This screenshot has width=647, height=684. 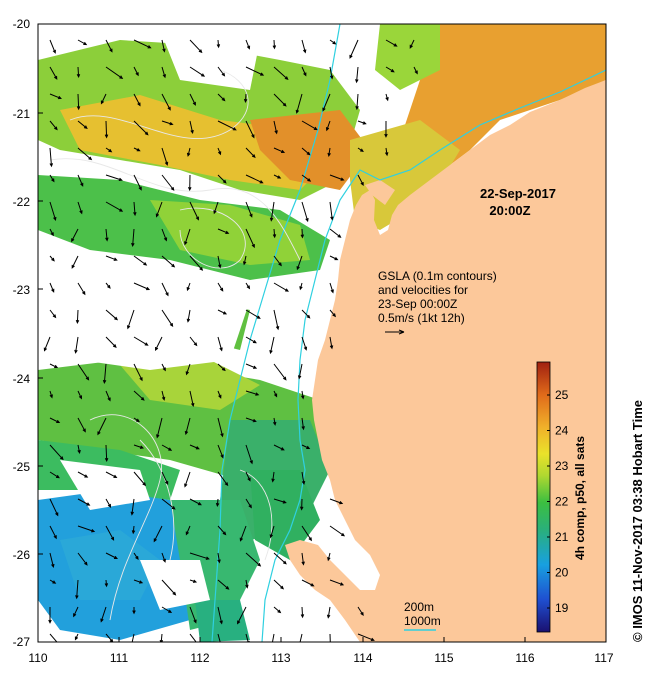 I want to click on gsla-note-line3: 23-Sep 00:00Z, so click(x=417, y=304).